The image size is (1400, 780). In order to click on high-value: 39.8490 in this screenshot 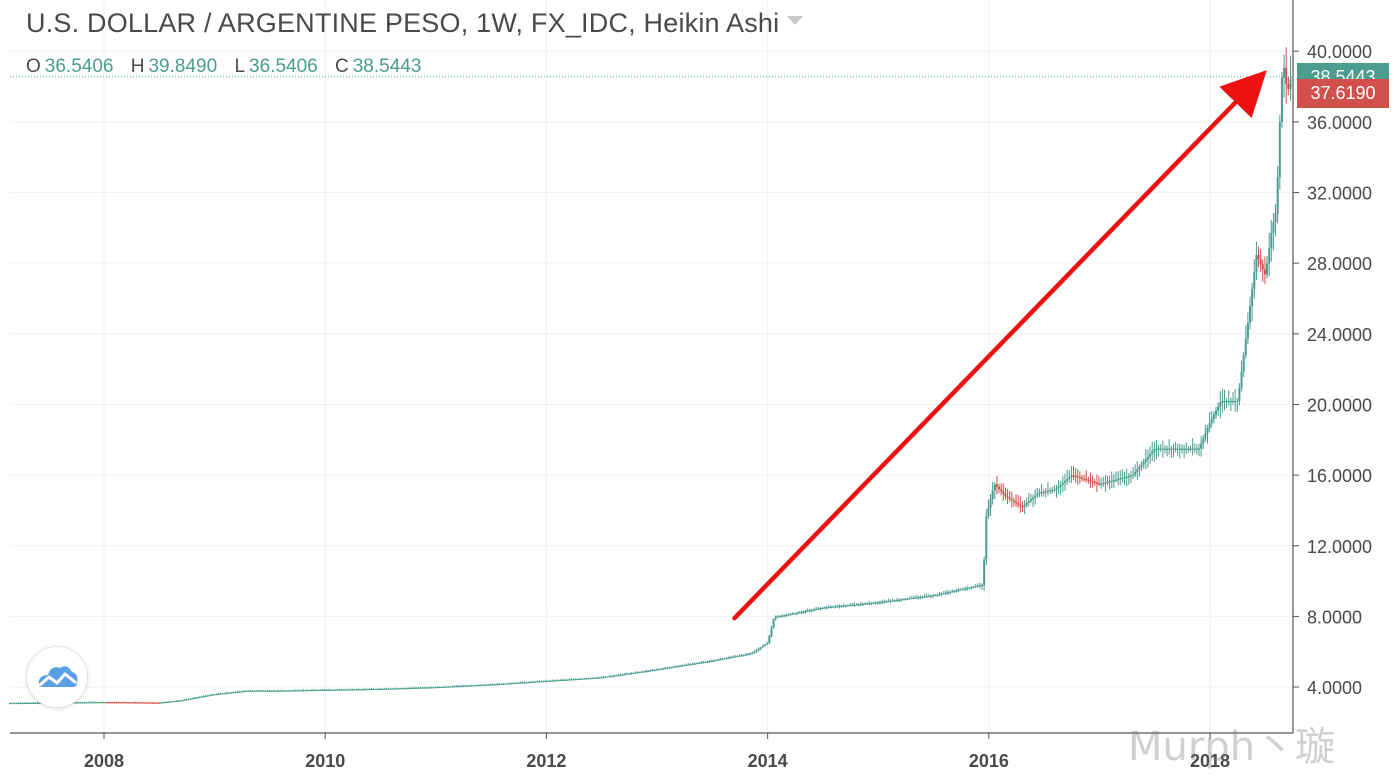, I will do `click(183, 66)`.